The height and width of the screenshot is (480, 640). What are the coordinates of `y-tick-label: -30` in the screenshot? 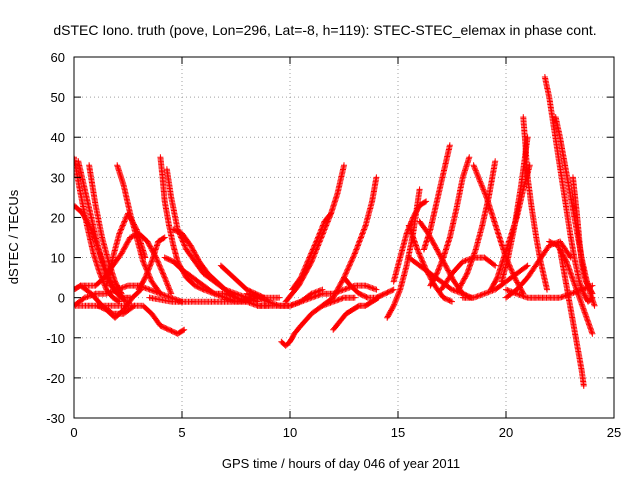 It's located at (55, 418).